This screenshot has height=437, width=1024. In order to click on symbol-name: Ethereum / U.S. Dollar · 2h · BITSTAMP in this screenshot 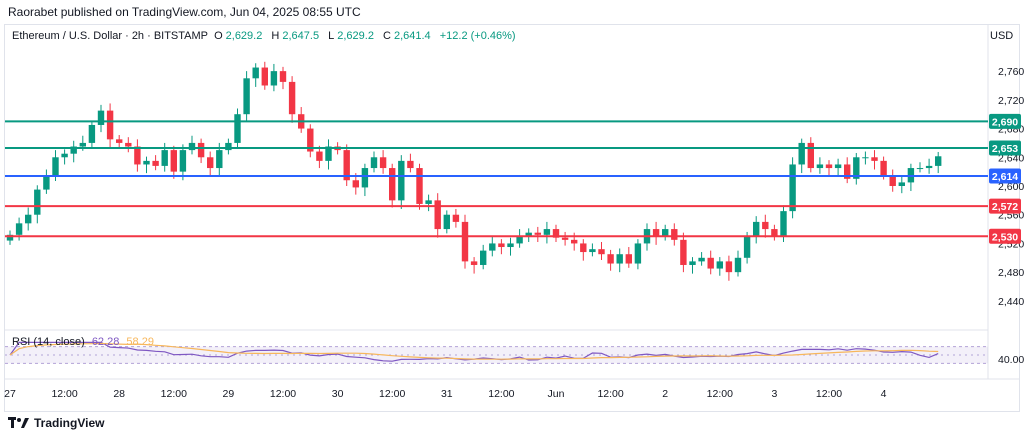, I will do `click(110, 36)`.